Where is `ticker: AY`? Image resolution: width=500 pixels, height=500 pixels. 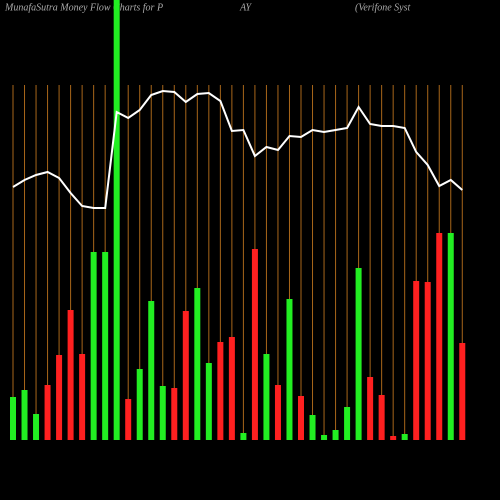
ticker: AY is located at coordinates (246, 7).